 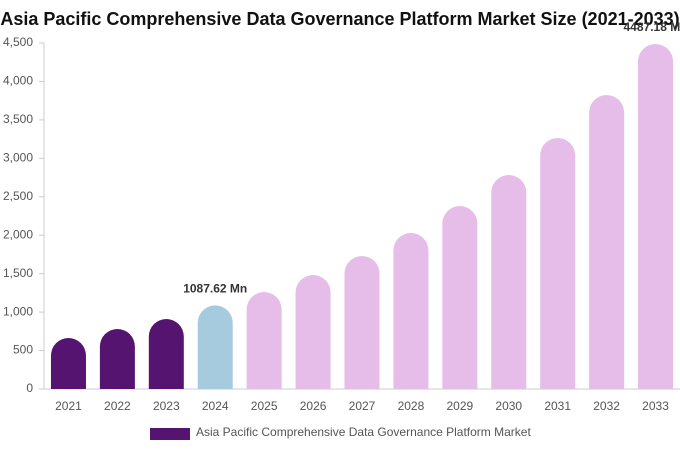 I want to click on y-tick-label: 4,000, so click(x=18, y=81).